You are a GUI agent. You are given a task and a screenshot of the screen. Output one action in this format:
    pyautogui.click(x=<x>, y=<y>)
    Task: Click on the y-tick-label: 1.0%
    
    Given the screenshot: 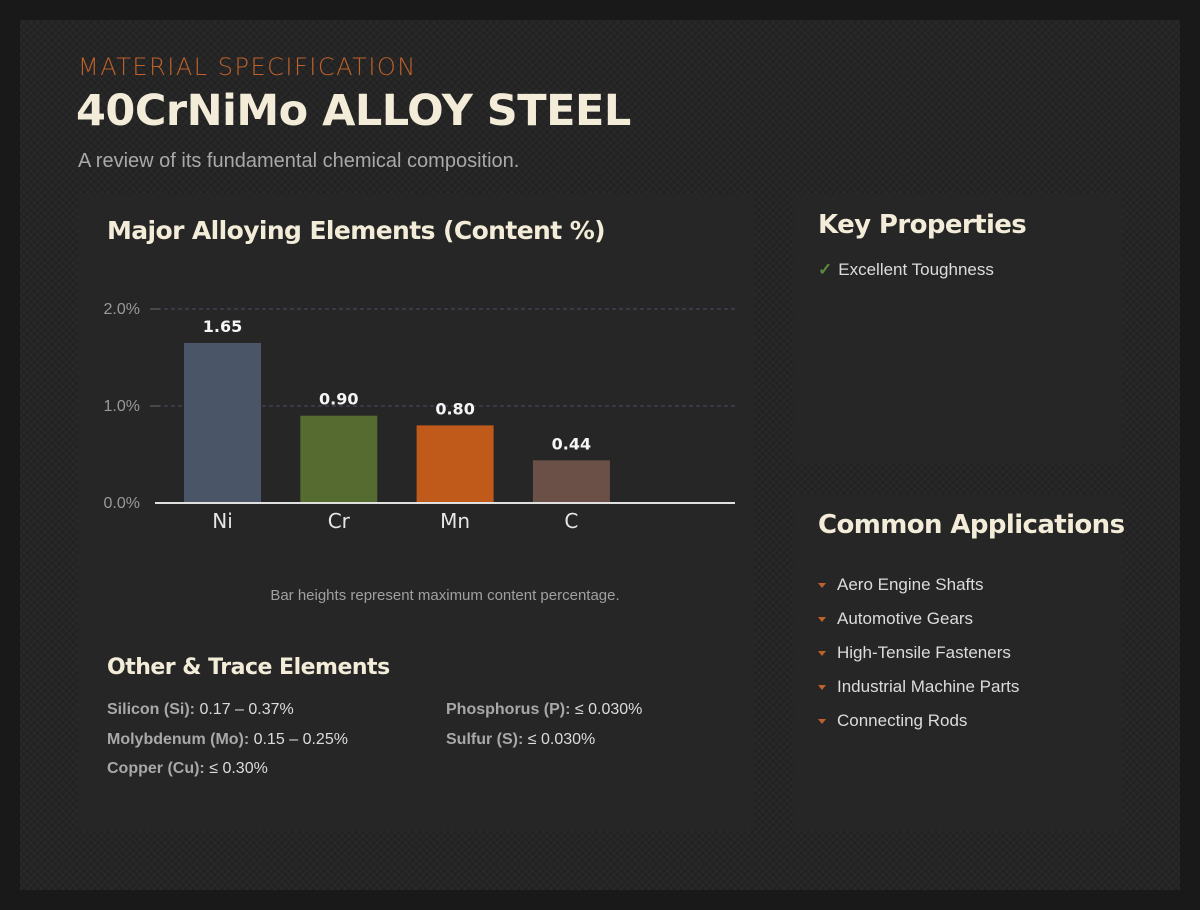 What is the action you would take?
    pyautogui.click(x=122, y=406)
    